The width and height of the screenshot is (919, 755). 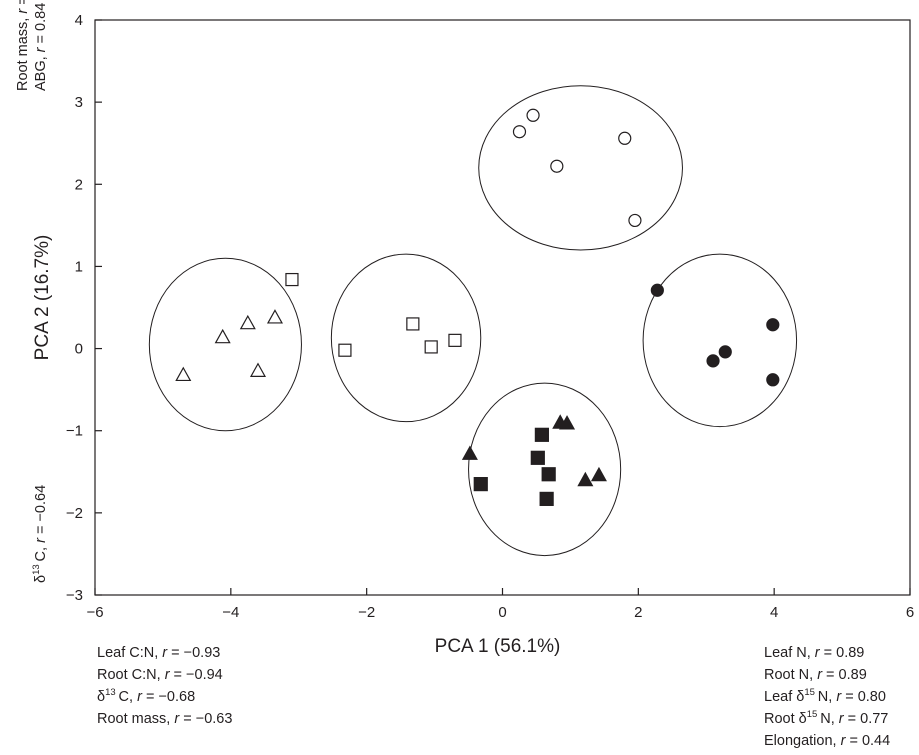 I want to click on x-left-annotation-4: Root mass, r = −0.63, so click(x=164, y=719).